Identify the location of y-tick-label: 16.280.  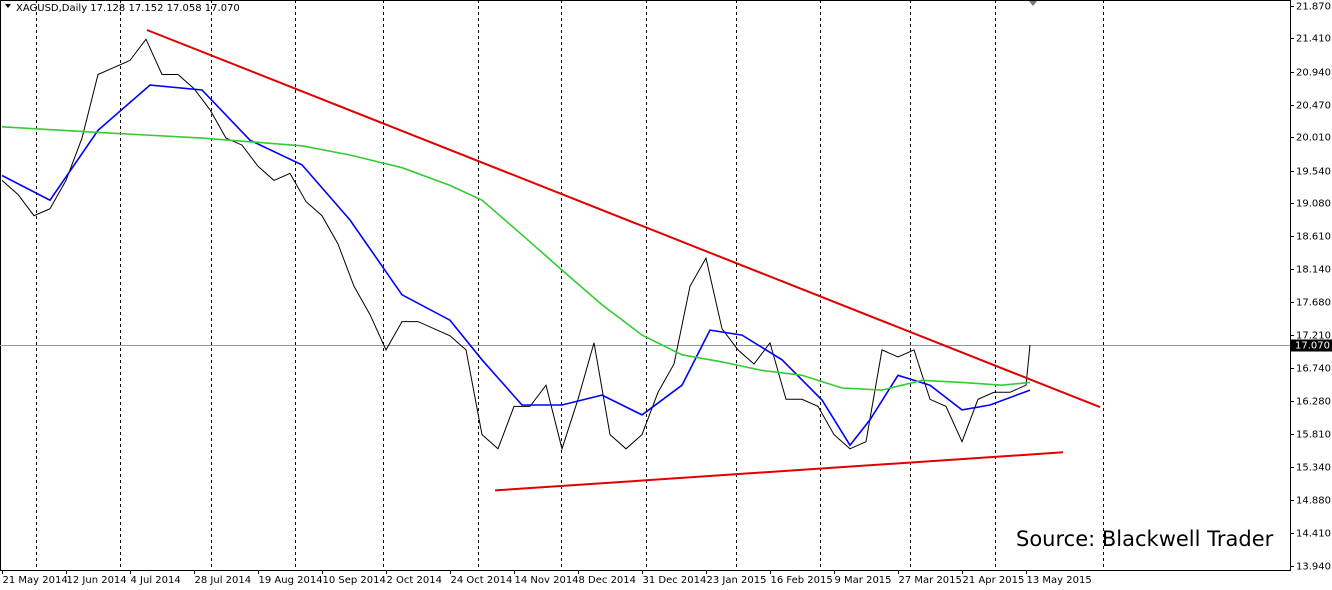
(1313, 402).